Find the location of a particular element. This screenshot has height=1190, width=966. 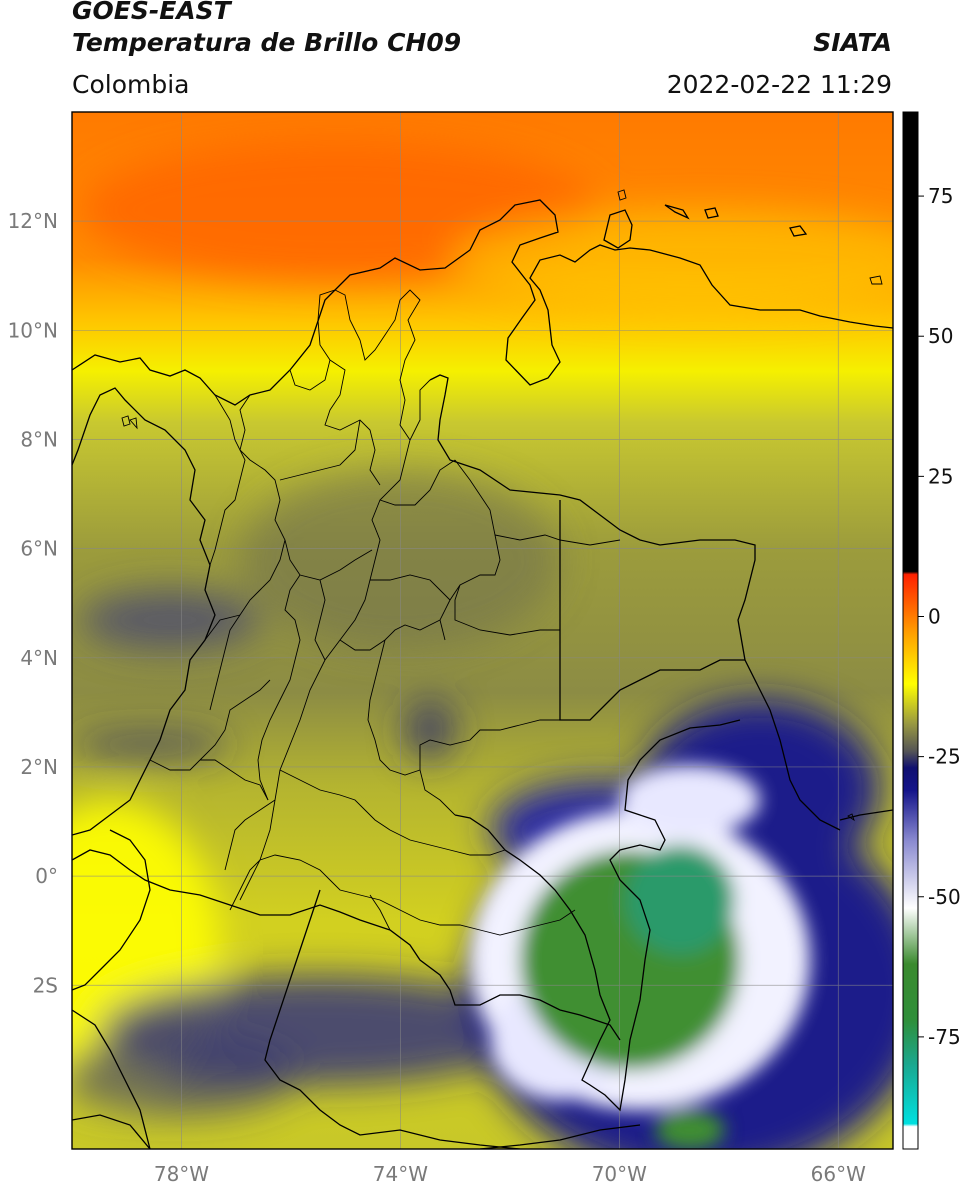

organization-label: SIATA is located at coordinates (852, 42).